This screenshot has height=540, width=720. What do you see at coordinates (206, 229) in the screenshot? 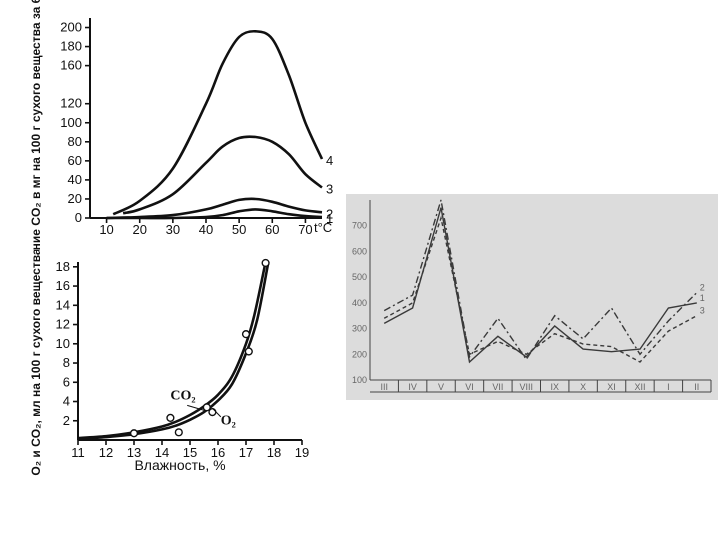
I see `chart1-x-tick-label: 40` at bounding box center [206, 229].